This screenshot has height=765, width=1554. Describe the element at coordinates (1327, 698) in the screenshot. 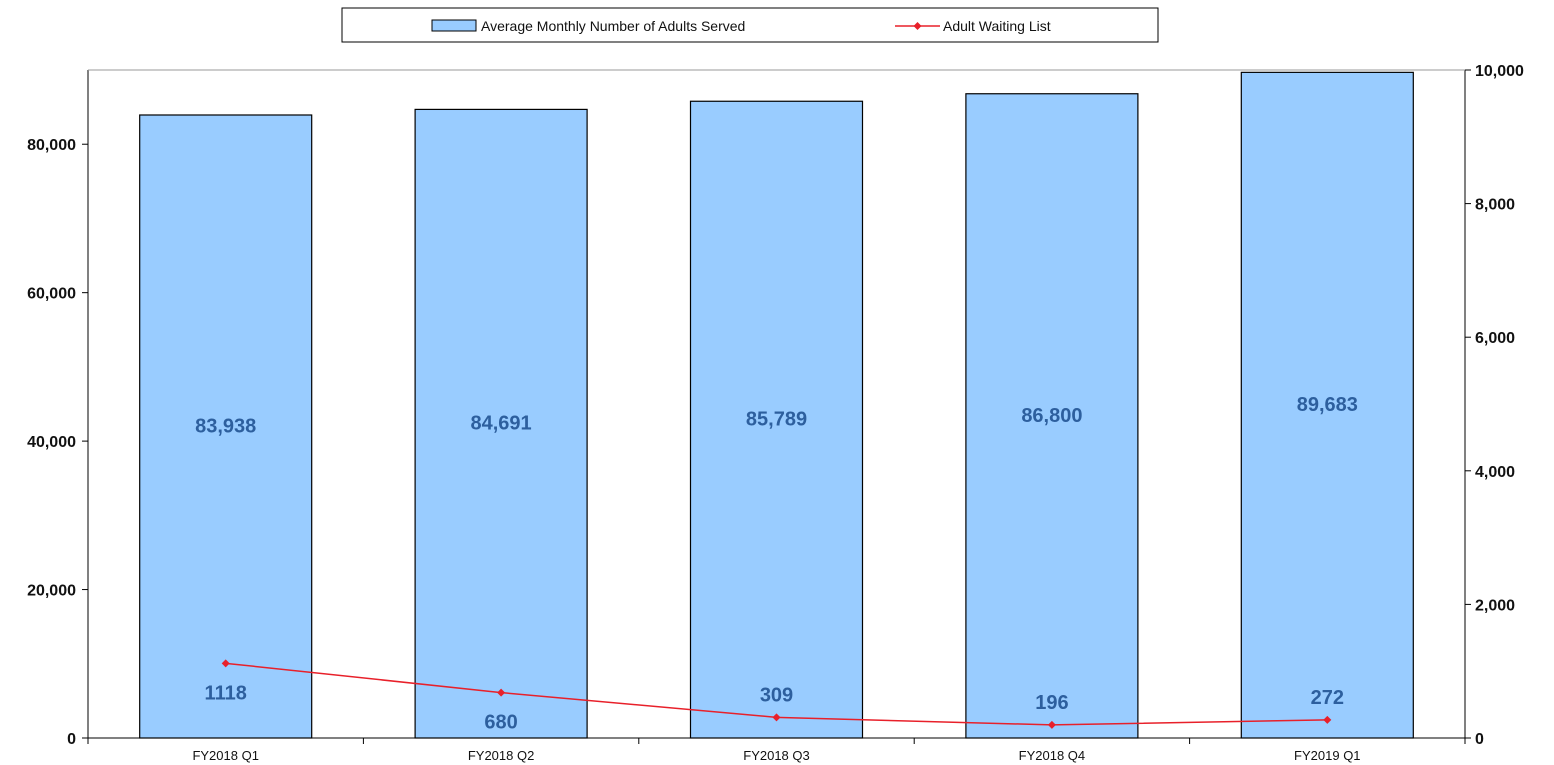

I see `line-value-label: 272` at that location.